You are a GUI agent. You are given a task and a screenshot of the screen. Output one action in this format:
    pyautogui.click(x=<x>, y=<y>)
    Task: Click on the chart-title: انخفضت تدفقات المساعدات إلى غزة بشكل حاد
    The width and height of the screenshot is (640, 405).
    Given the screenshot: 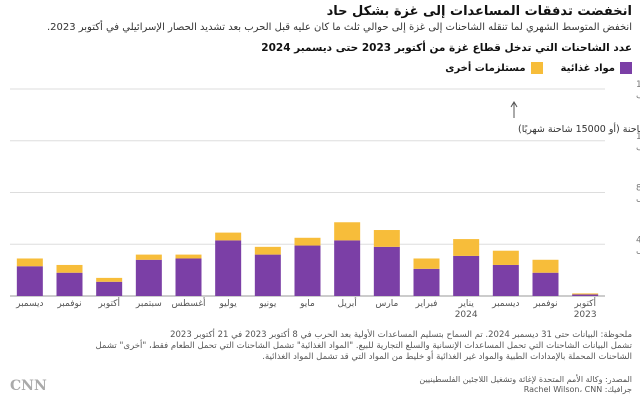 What is the action you would take?
    pyautogui.click(x=479, y=11)
    